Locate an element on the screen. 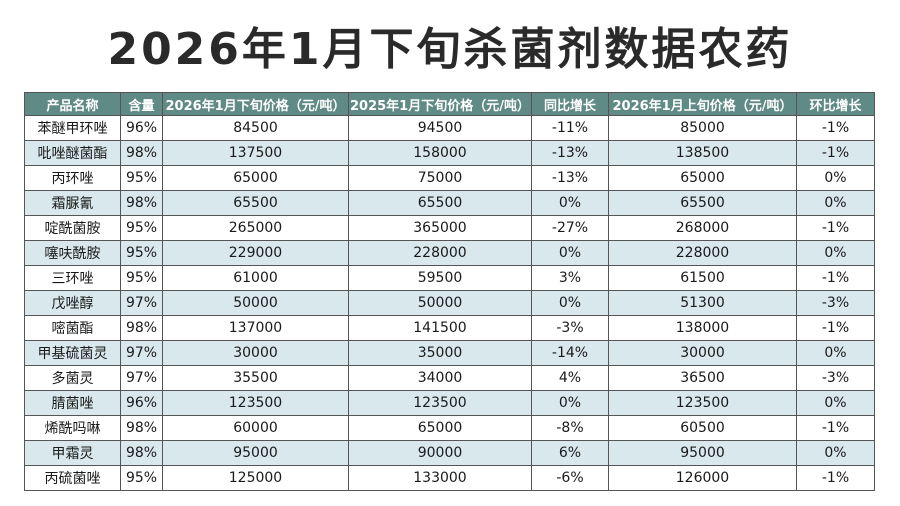 The height and width of the screenshot is (506, 900). cell-price-2026-late-jan: 229000 is located at coordinates (255, 253).